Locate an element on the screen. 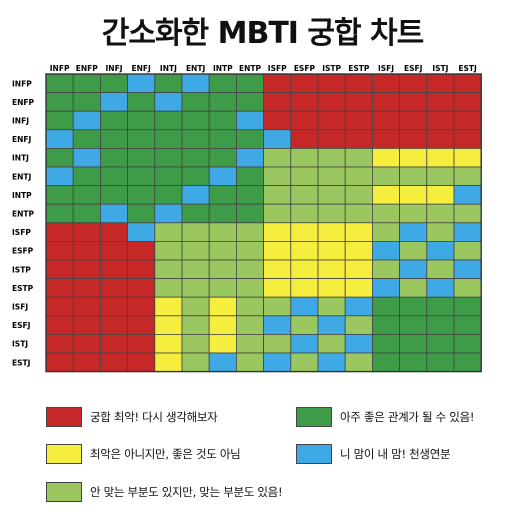  x-tick-label-istj: ISTJ is located at coordinates (440, 68).